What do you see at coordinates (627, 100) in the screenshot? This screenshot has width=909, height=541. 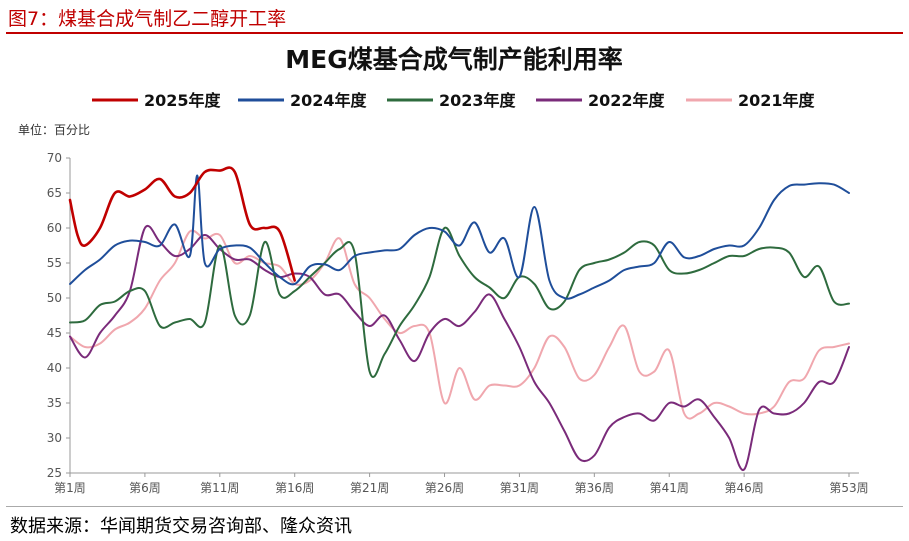 I see `legend-label: 2022年度` at bounding box center [627, 100].